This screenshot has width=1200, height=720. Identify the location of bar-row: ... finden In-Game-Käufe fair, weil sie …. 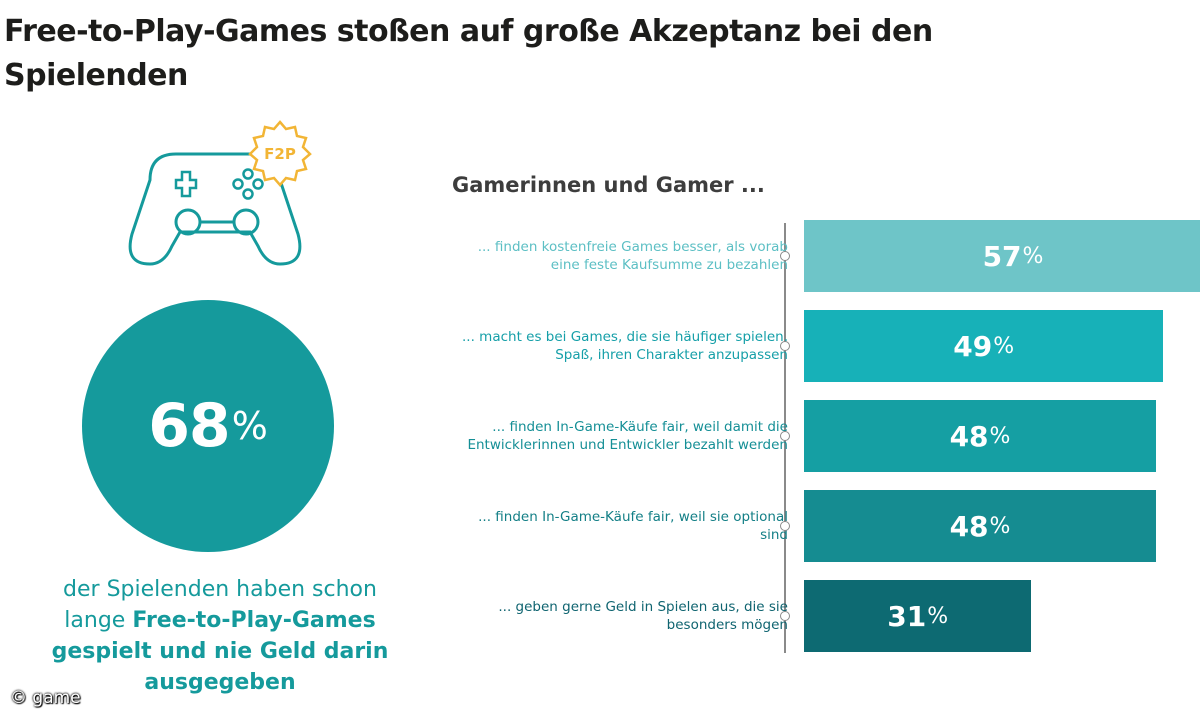
(810, 526).